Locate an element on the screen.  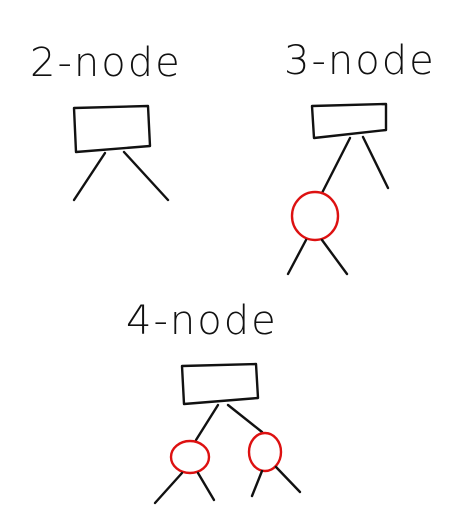
four-node-left-link is located at coordinates (207, 422).